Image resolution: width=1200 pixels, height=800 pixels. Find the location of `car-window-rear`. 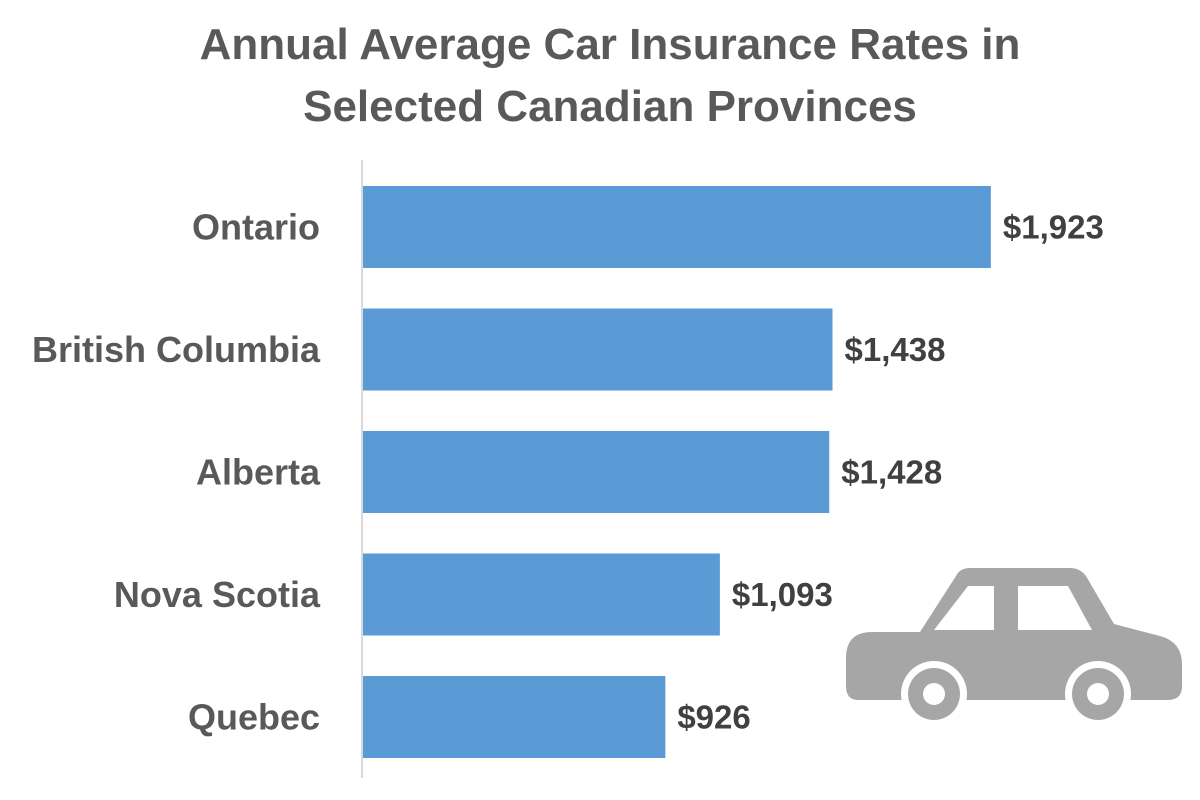

car-window-rear is located at coordinates (1055, 608).